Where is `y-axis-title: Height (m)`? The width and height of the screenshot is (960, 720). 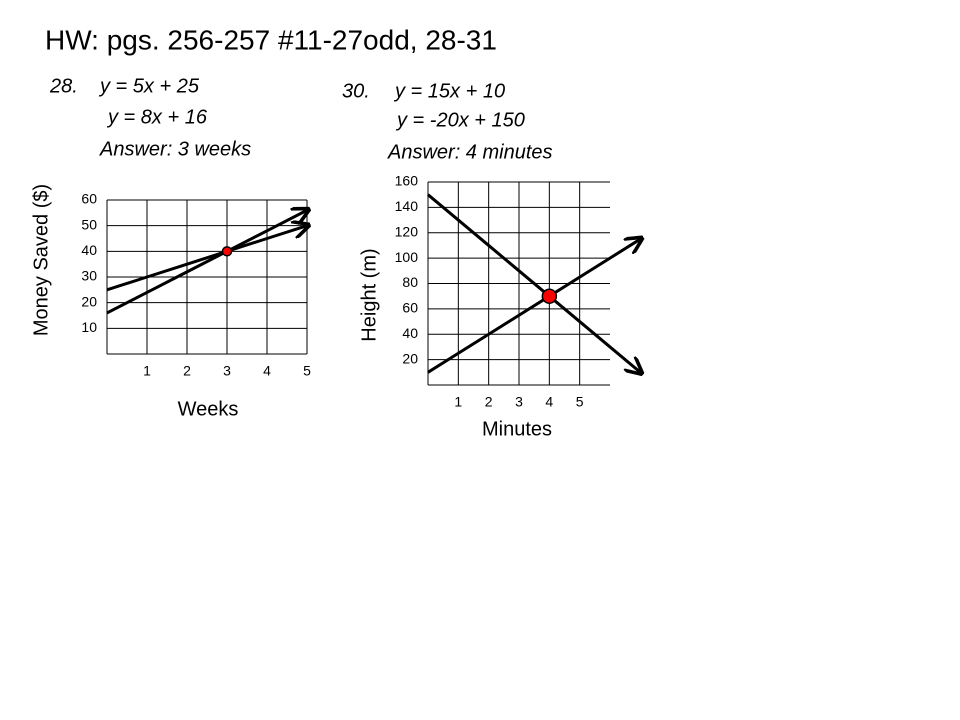 y-axis-title: Height (m) is located at coordinates (369, 294).